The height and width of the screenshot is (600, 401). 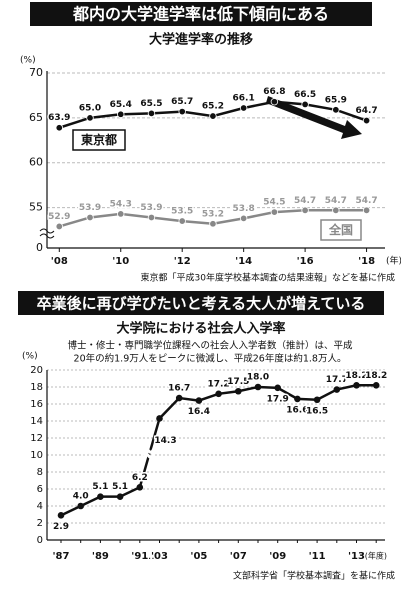 What do you see at coordinates (40, 489) in the screenshot?
I see `y-tick-label: 6` at bounding box center [40, 489].